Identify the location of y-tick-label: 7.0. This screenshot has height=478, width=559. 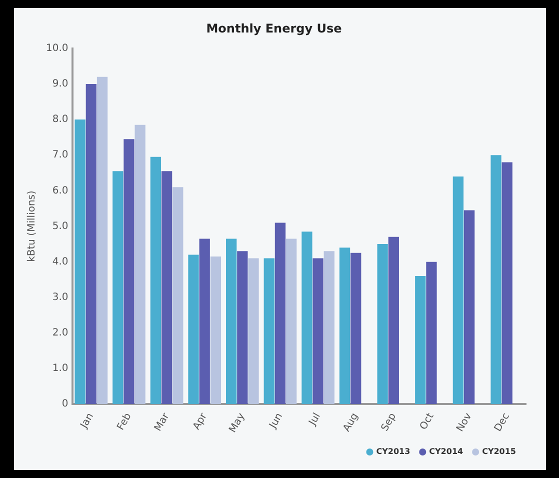
(60, 155).